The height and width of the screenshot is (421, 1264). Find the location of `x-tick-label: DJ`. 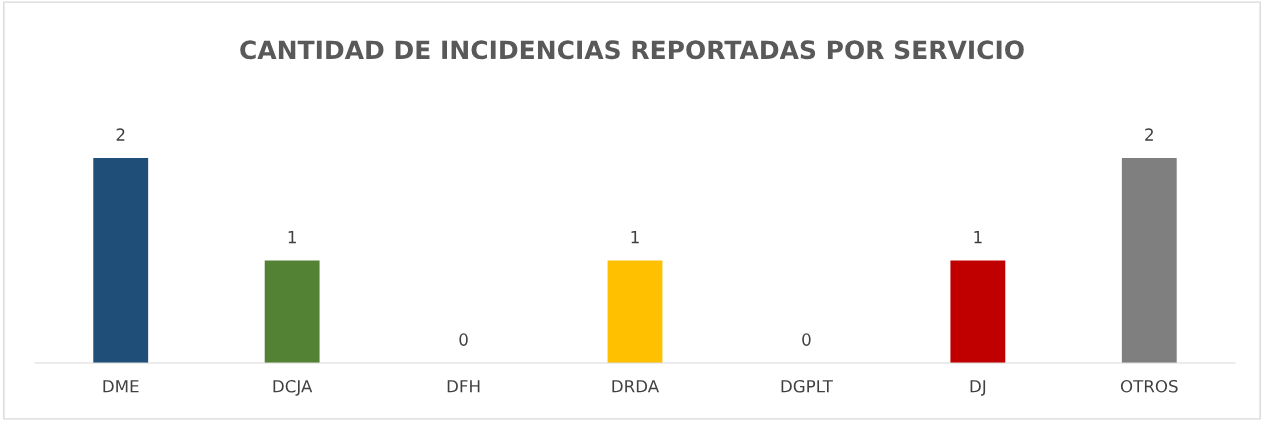

x-tick-label: DJ is located at coordinates (978, 388).